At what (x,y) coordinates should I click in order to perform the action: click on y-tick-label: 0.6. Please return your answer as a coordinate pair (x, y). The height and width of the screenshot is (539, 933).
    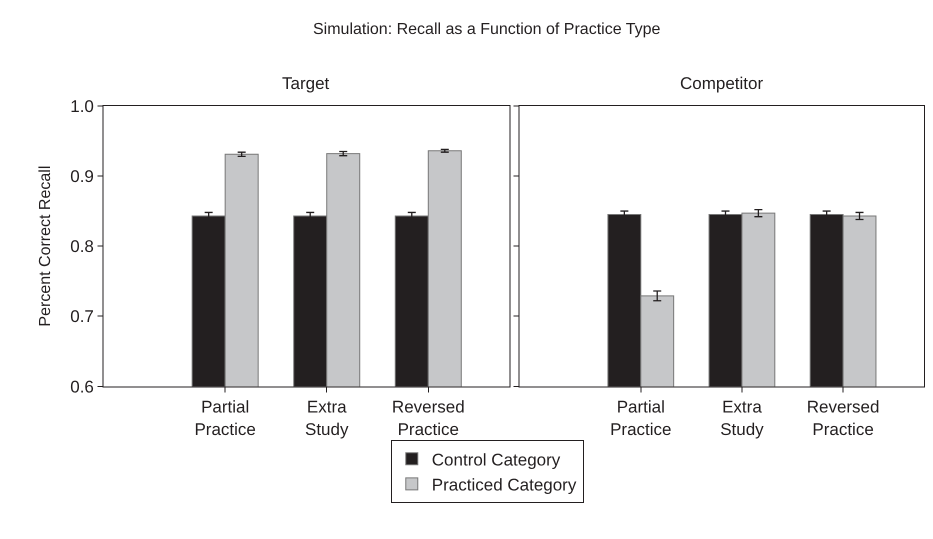
    Looking at the image, I should click on (82, 386).